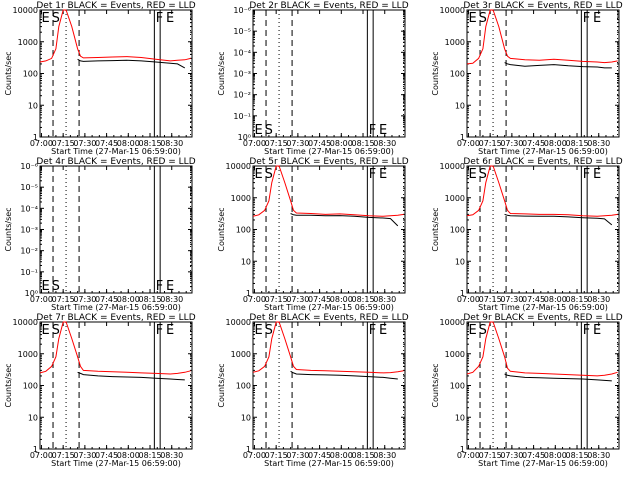  I want to click on y-tick-label: 10⁰, so click(31, 293).